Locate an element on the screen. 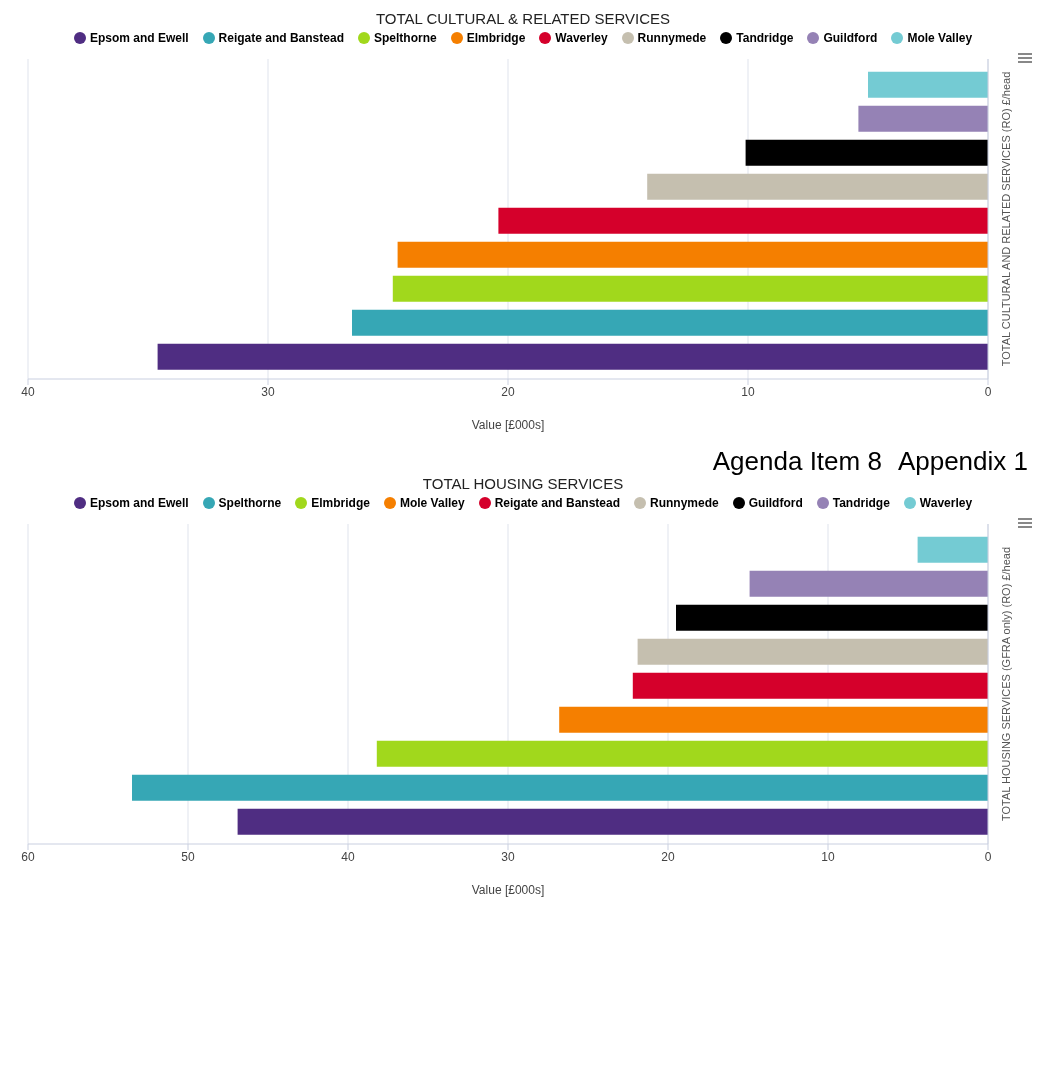 This screenshot has width=1049, height=1083. chart-title: TOTAL CULTURAL & RELATED SERVICES is located at coordinates (523, 18).